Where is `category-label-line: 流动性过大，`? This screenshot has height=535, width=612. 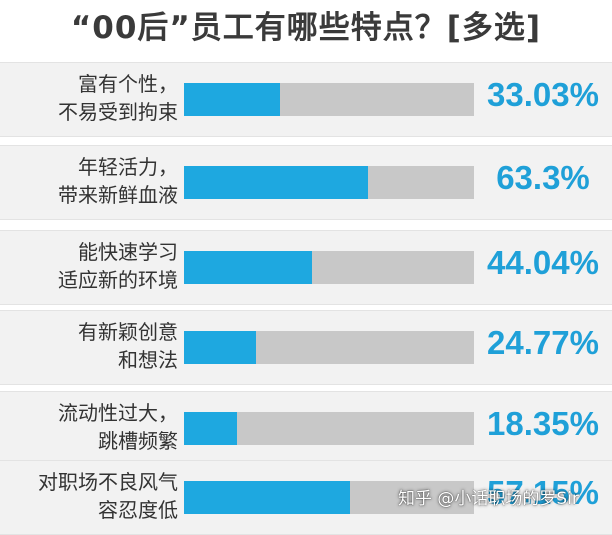
category-label-line: 流动性过大， is located at coordinates (118, 413).